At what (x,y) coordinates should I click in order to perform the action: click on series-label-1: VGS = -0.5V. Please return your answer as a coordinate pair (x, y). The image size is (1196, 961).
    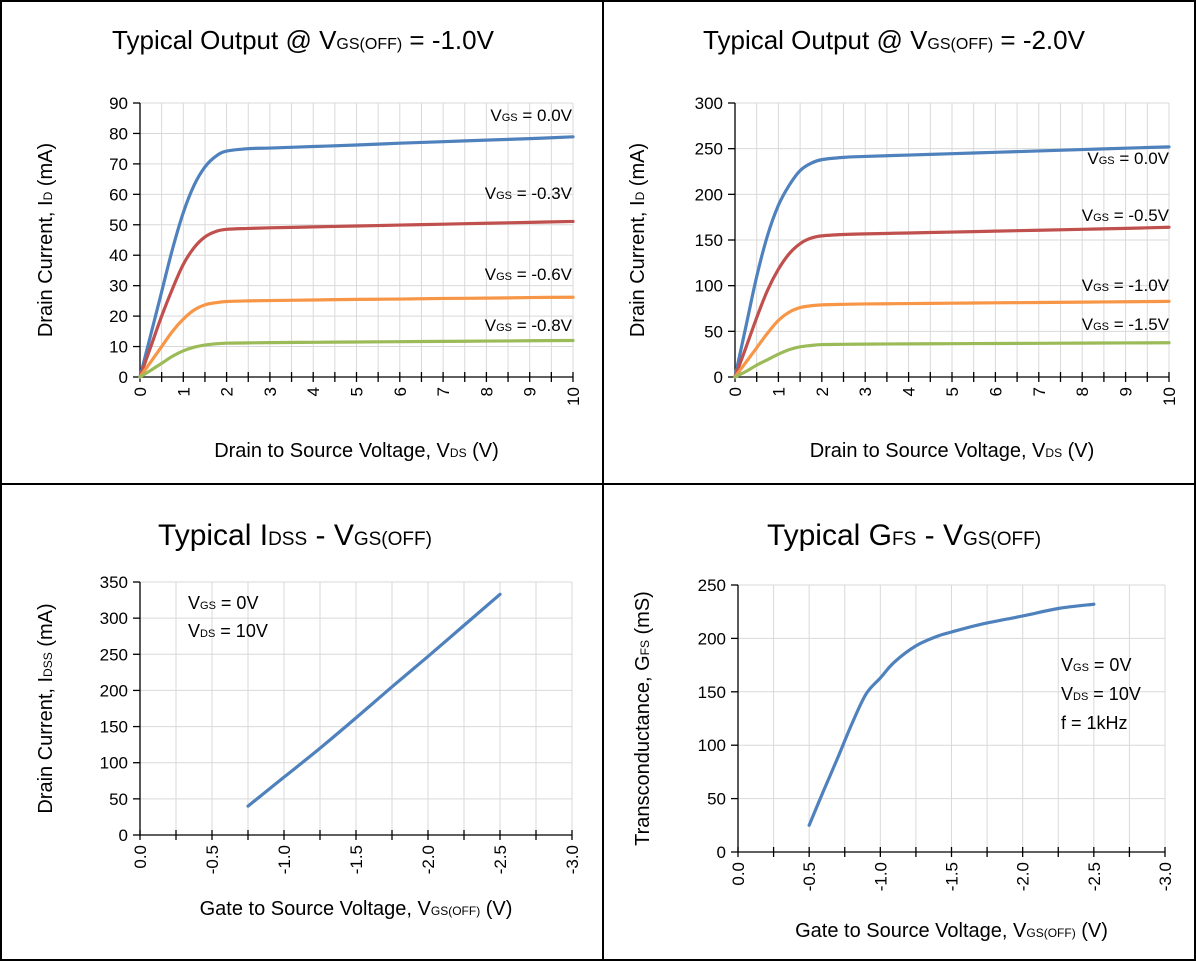
    Looking at the image, I should click on (1126, 215).